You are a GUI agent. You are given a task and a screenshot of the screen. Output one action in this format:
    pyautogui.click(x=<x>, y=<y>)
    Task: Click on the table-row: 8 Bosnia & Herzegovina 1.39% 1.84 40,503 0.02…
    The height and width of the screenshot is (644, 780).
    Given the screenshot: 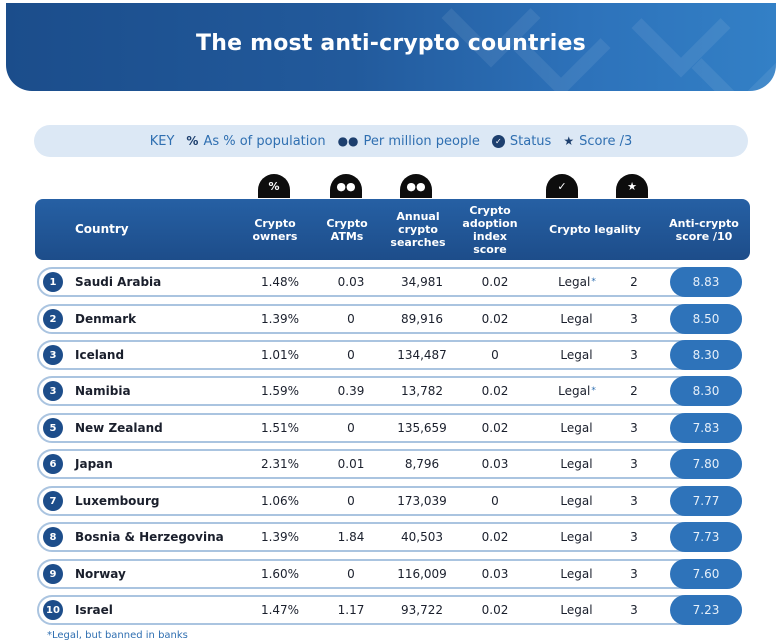 What is the action you would take?
    pyautogui.click(x=389, y=537)
    